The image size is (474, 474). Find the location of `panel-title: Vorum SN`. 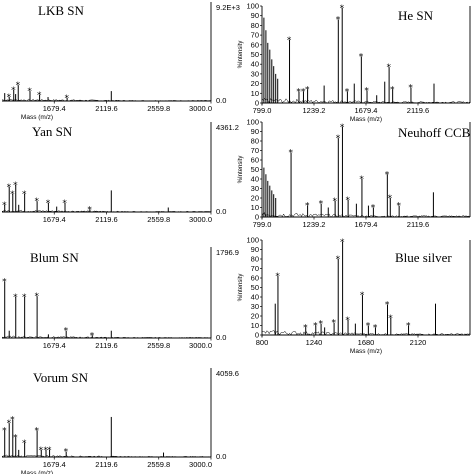

panel-title: Vorum SN is located at coordinates (61, 377).